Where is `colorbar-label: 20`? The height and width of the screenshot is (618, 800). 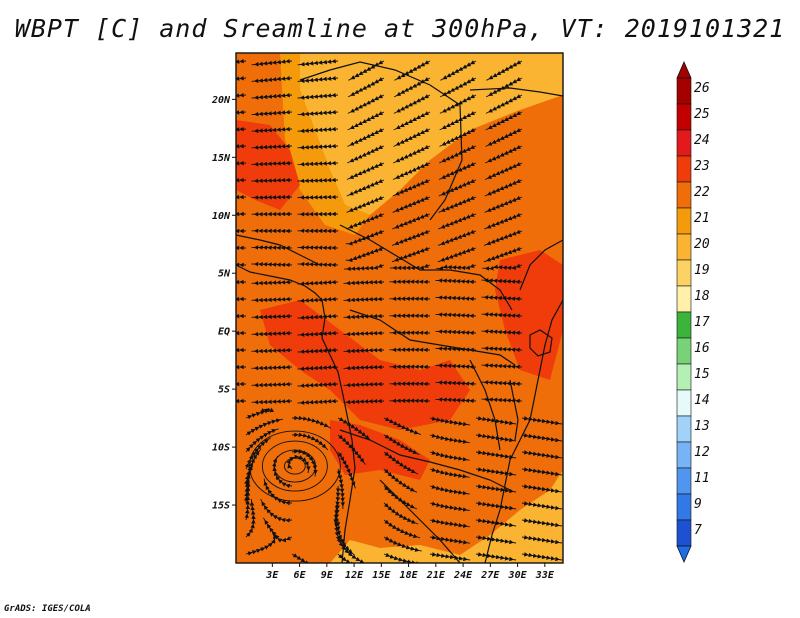
colorbar-label: 20 is located at coordinates (702, 244).